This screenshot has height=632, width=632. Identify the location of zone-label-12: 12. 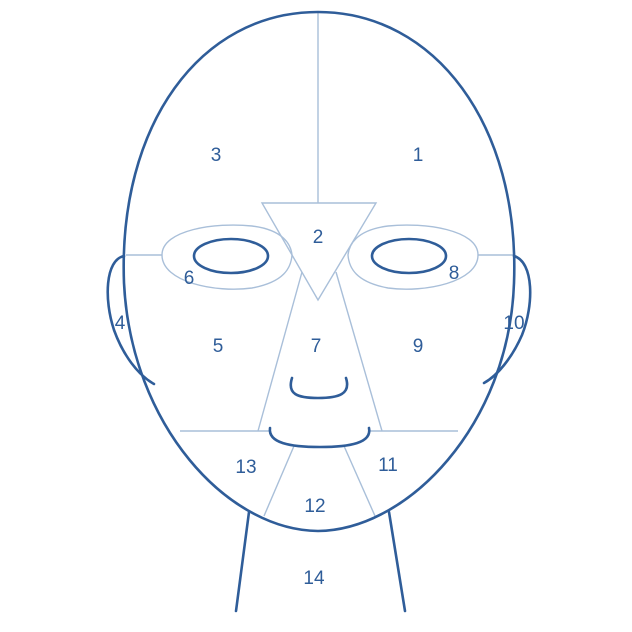
(314, 506).